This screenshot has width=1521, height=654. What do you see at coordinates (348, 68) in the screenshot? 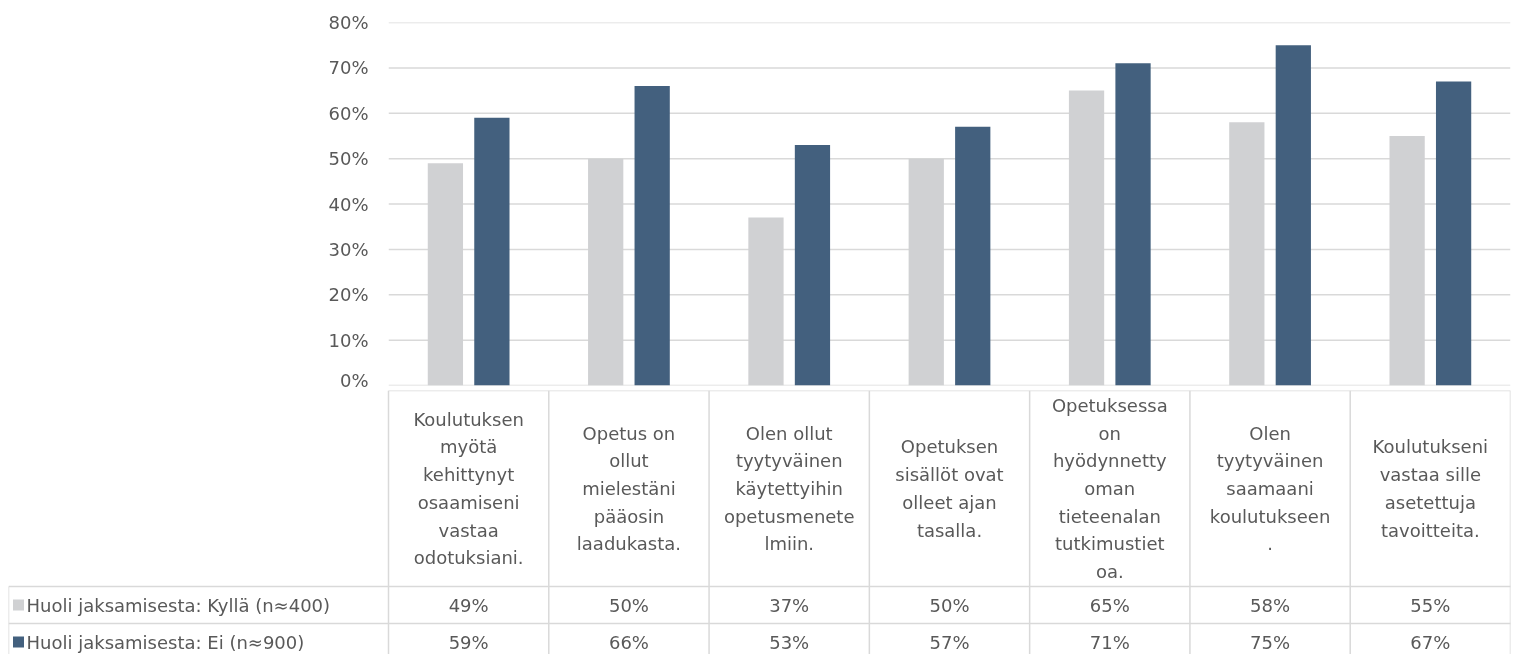
I see `y-tick-label: 70%` at bounding box center [348, 68].